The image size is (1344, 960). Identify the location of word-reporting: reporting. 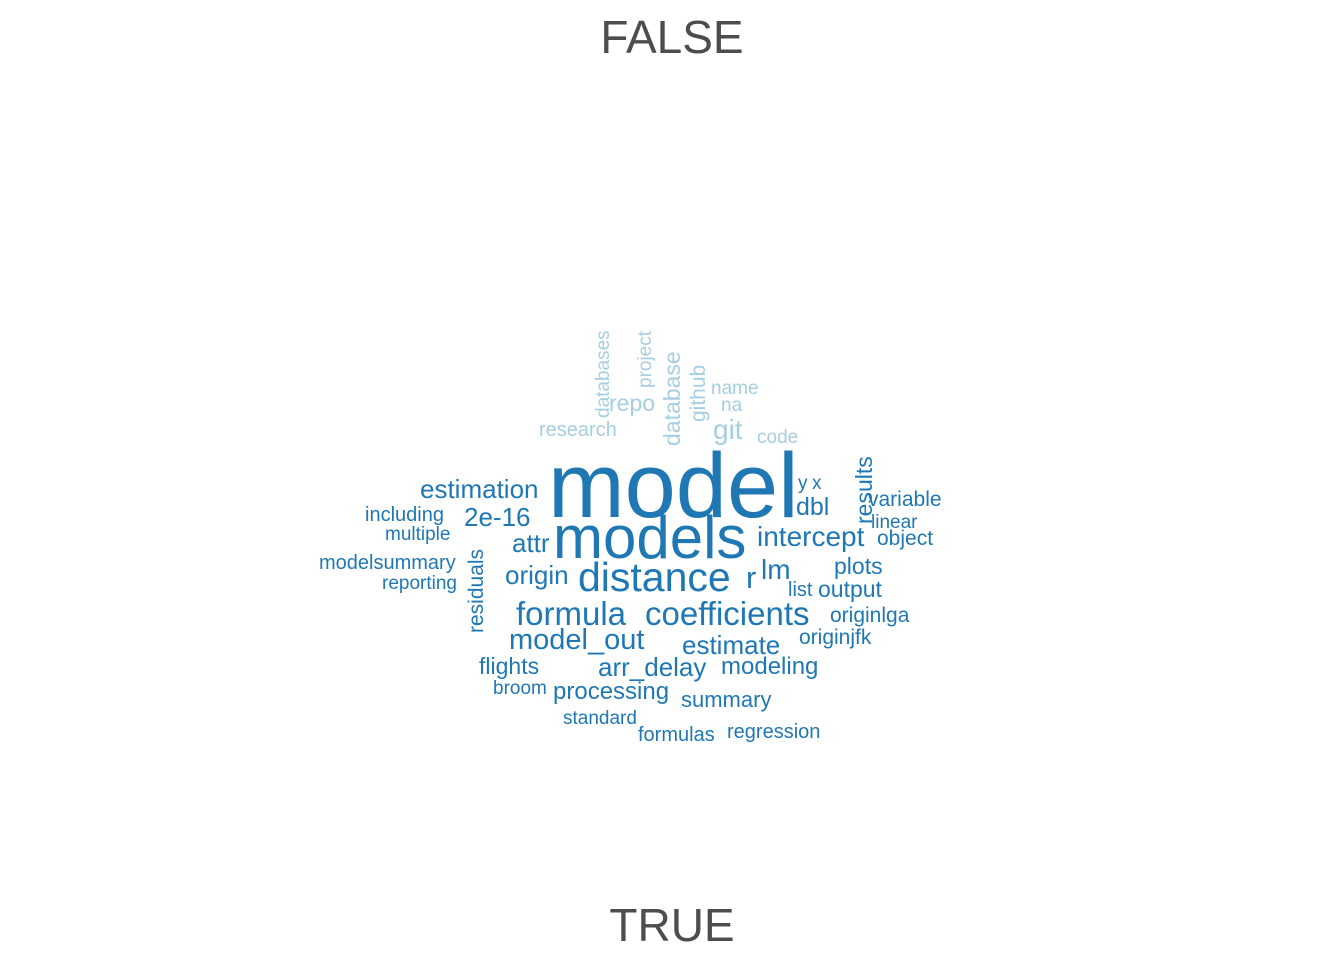
(419, 583).